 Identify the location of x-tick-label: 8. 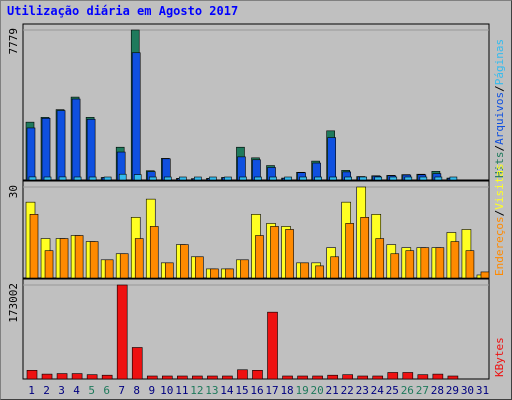
(136, 390).